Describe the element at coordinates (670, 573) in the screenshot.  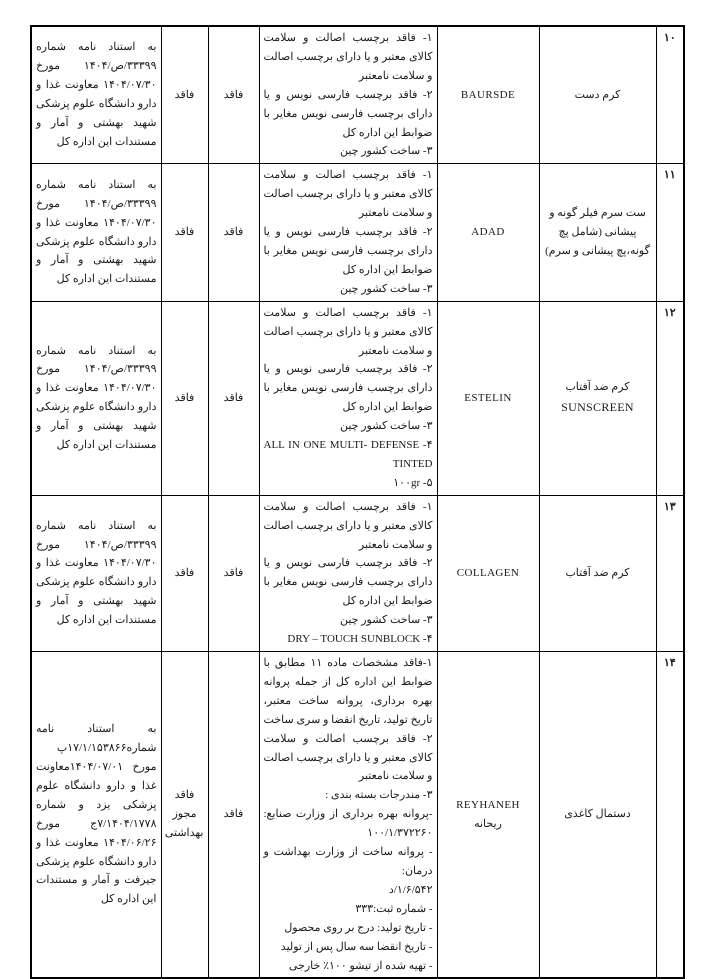
I see `row-number: ۱۳` at that location.